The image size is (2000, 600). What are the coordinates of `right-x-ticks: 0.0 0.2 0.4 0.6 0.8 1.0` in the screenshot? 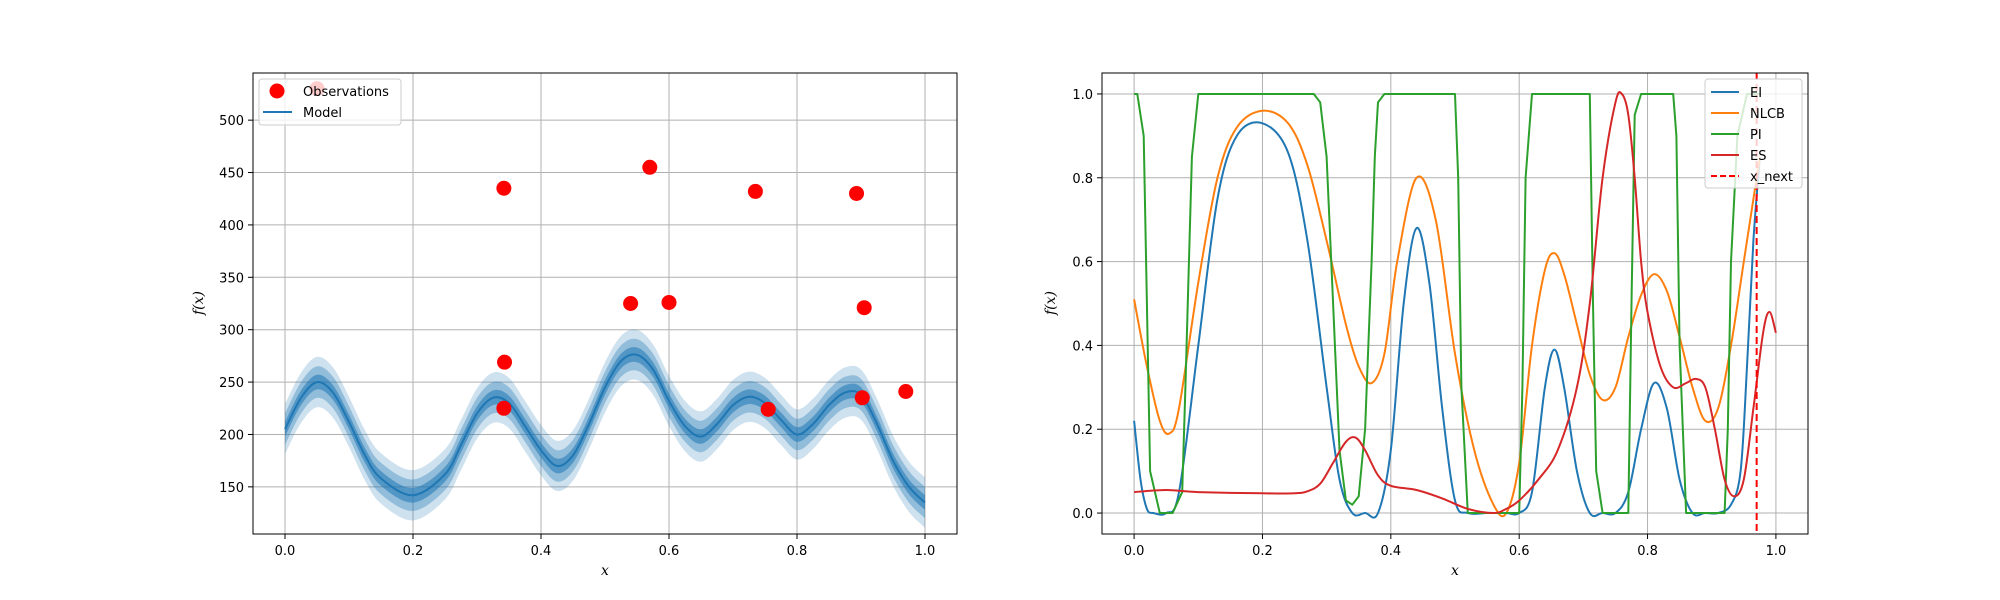 It's located at (1455, 546).